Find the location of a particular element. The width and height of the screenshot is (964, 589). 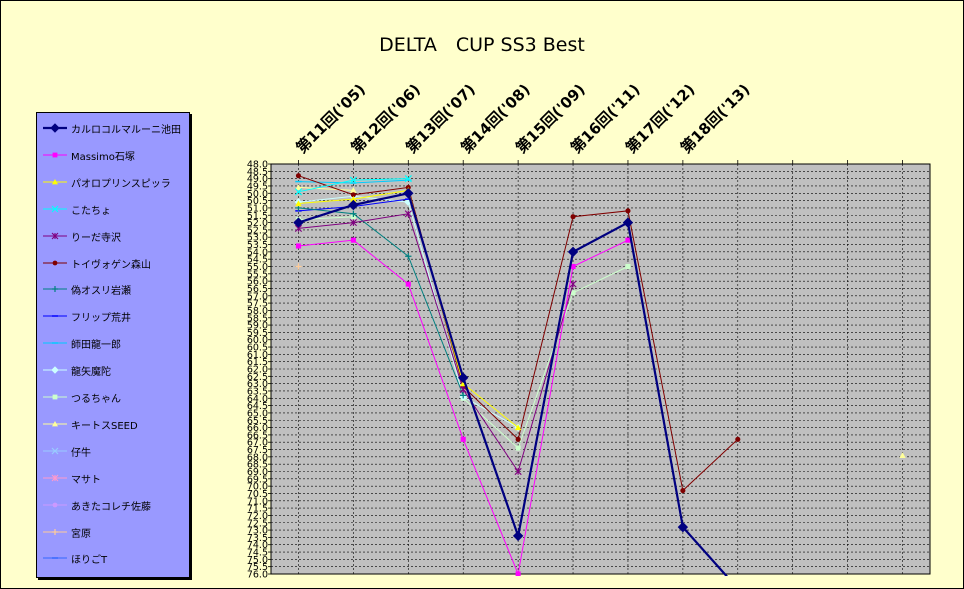

legend-entry: トイヴォゲン森山 is located at coordinates (113, 263).